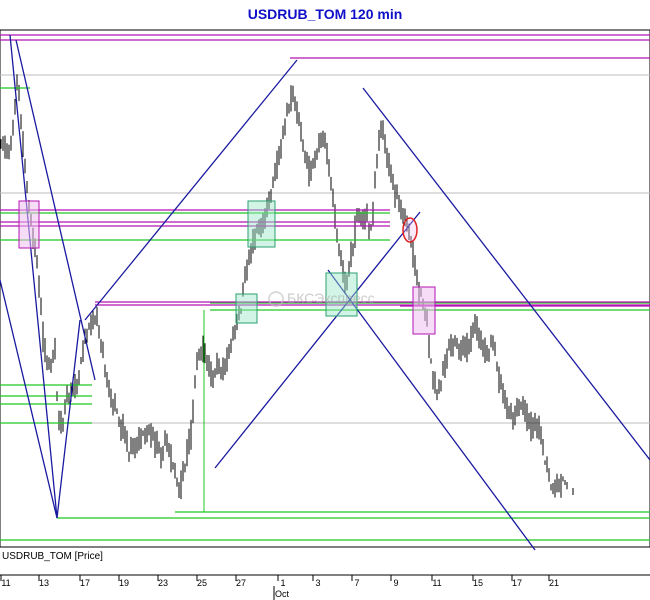 Image resolution: width=650 pixels, height=600 pixels. I want to click on x-tick-label: 11, so click(5, 583).